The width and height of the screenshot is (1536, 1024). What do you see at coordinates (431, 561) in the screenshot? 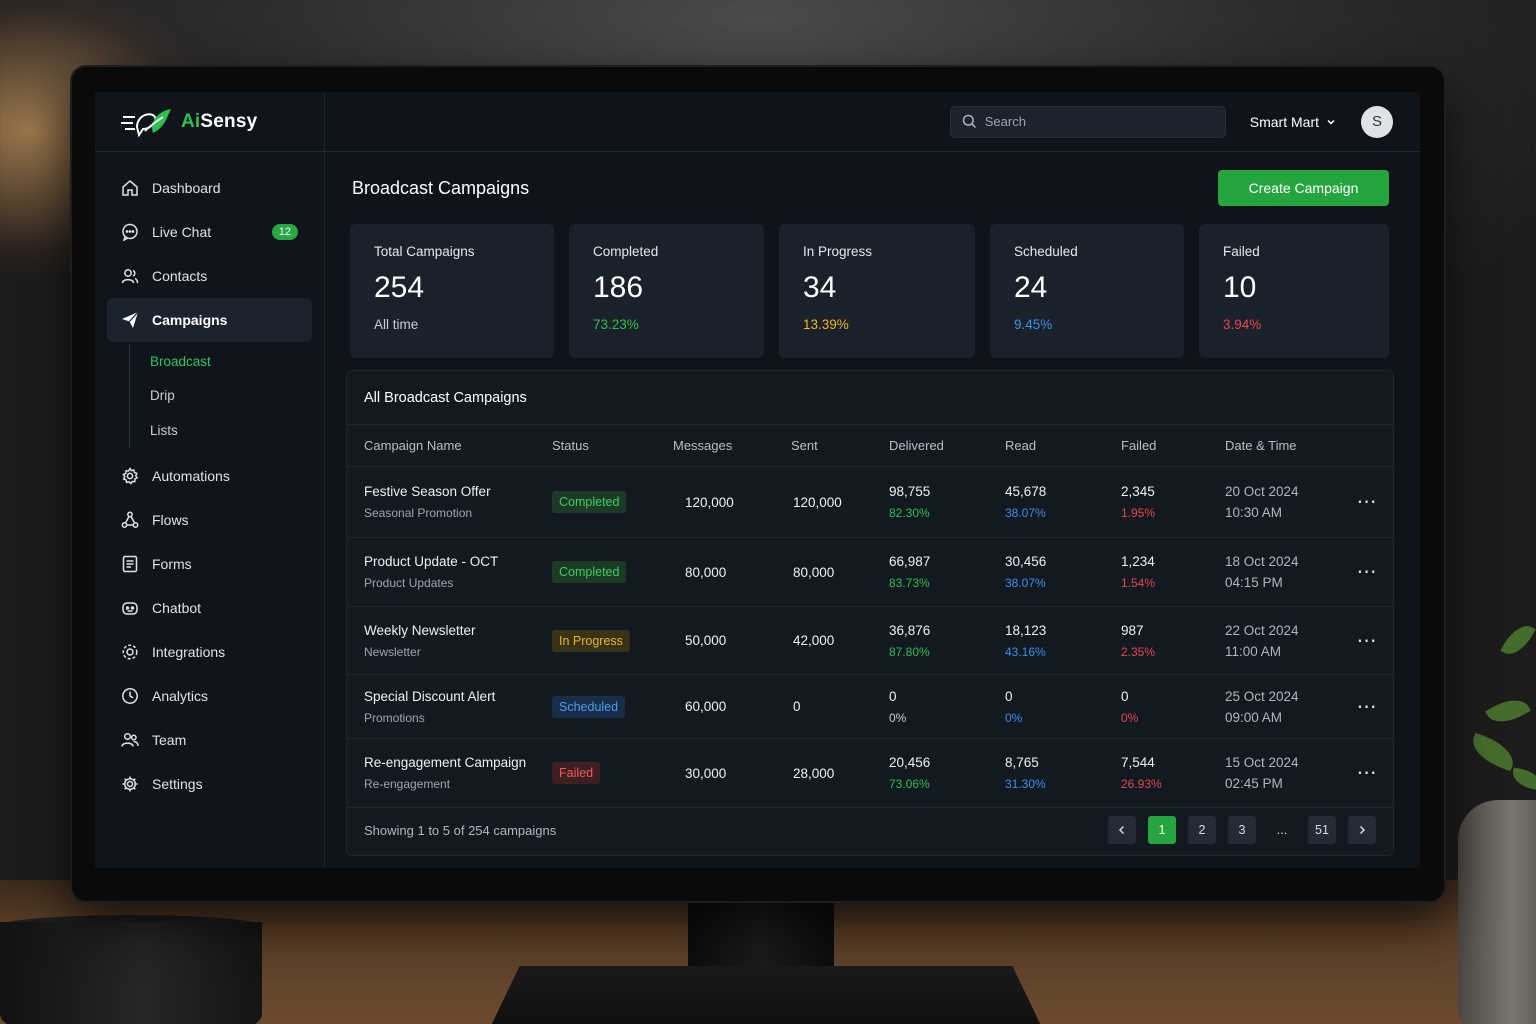
I see `campaign-name: Product Update - OCT` at bounding box center [431, 561].